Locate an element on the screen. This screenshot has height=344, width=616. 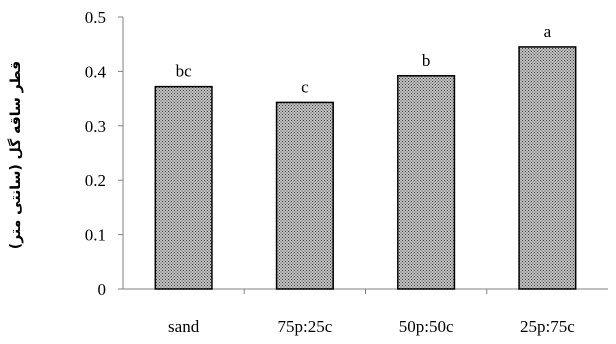
y-tick-labels: 0 0.1 0.2 0.3 0.4 0.5 is located at coordinates (96, 153).